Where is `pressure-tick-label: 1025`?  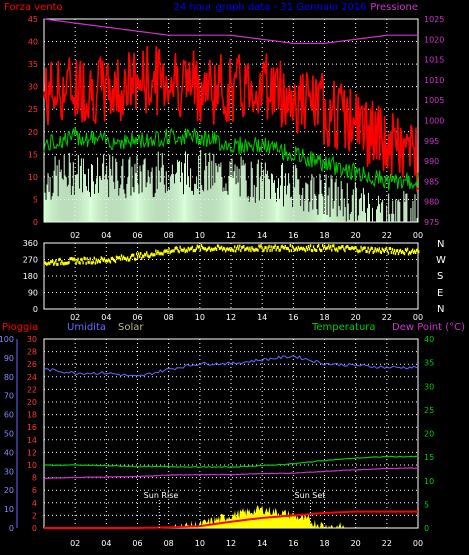
pressure-tick-label: 1025 is located at coordinates (434, 19).